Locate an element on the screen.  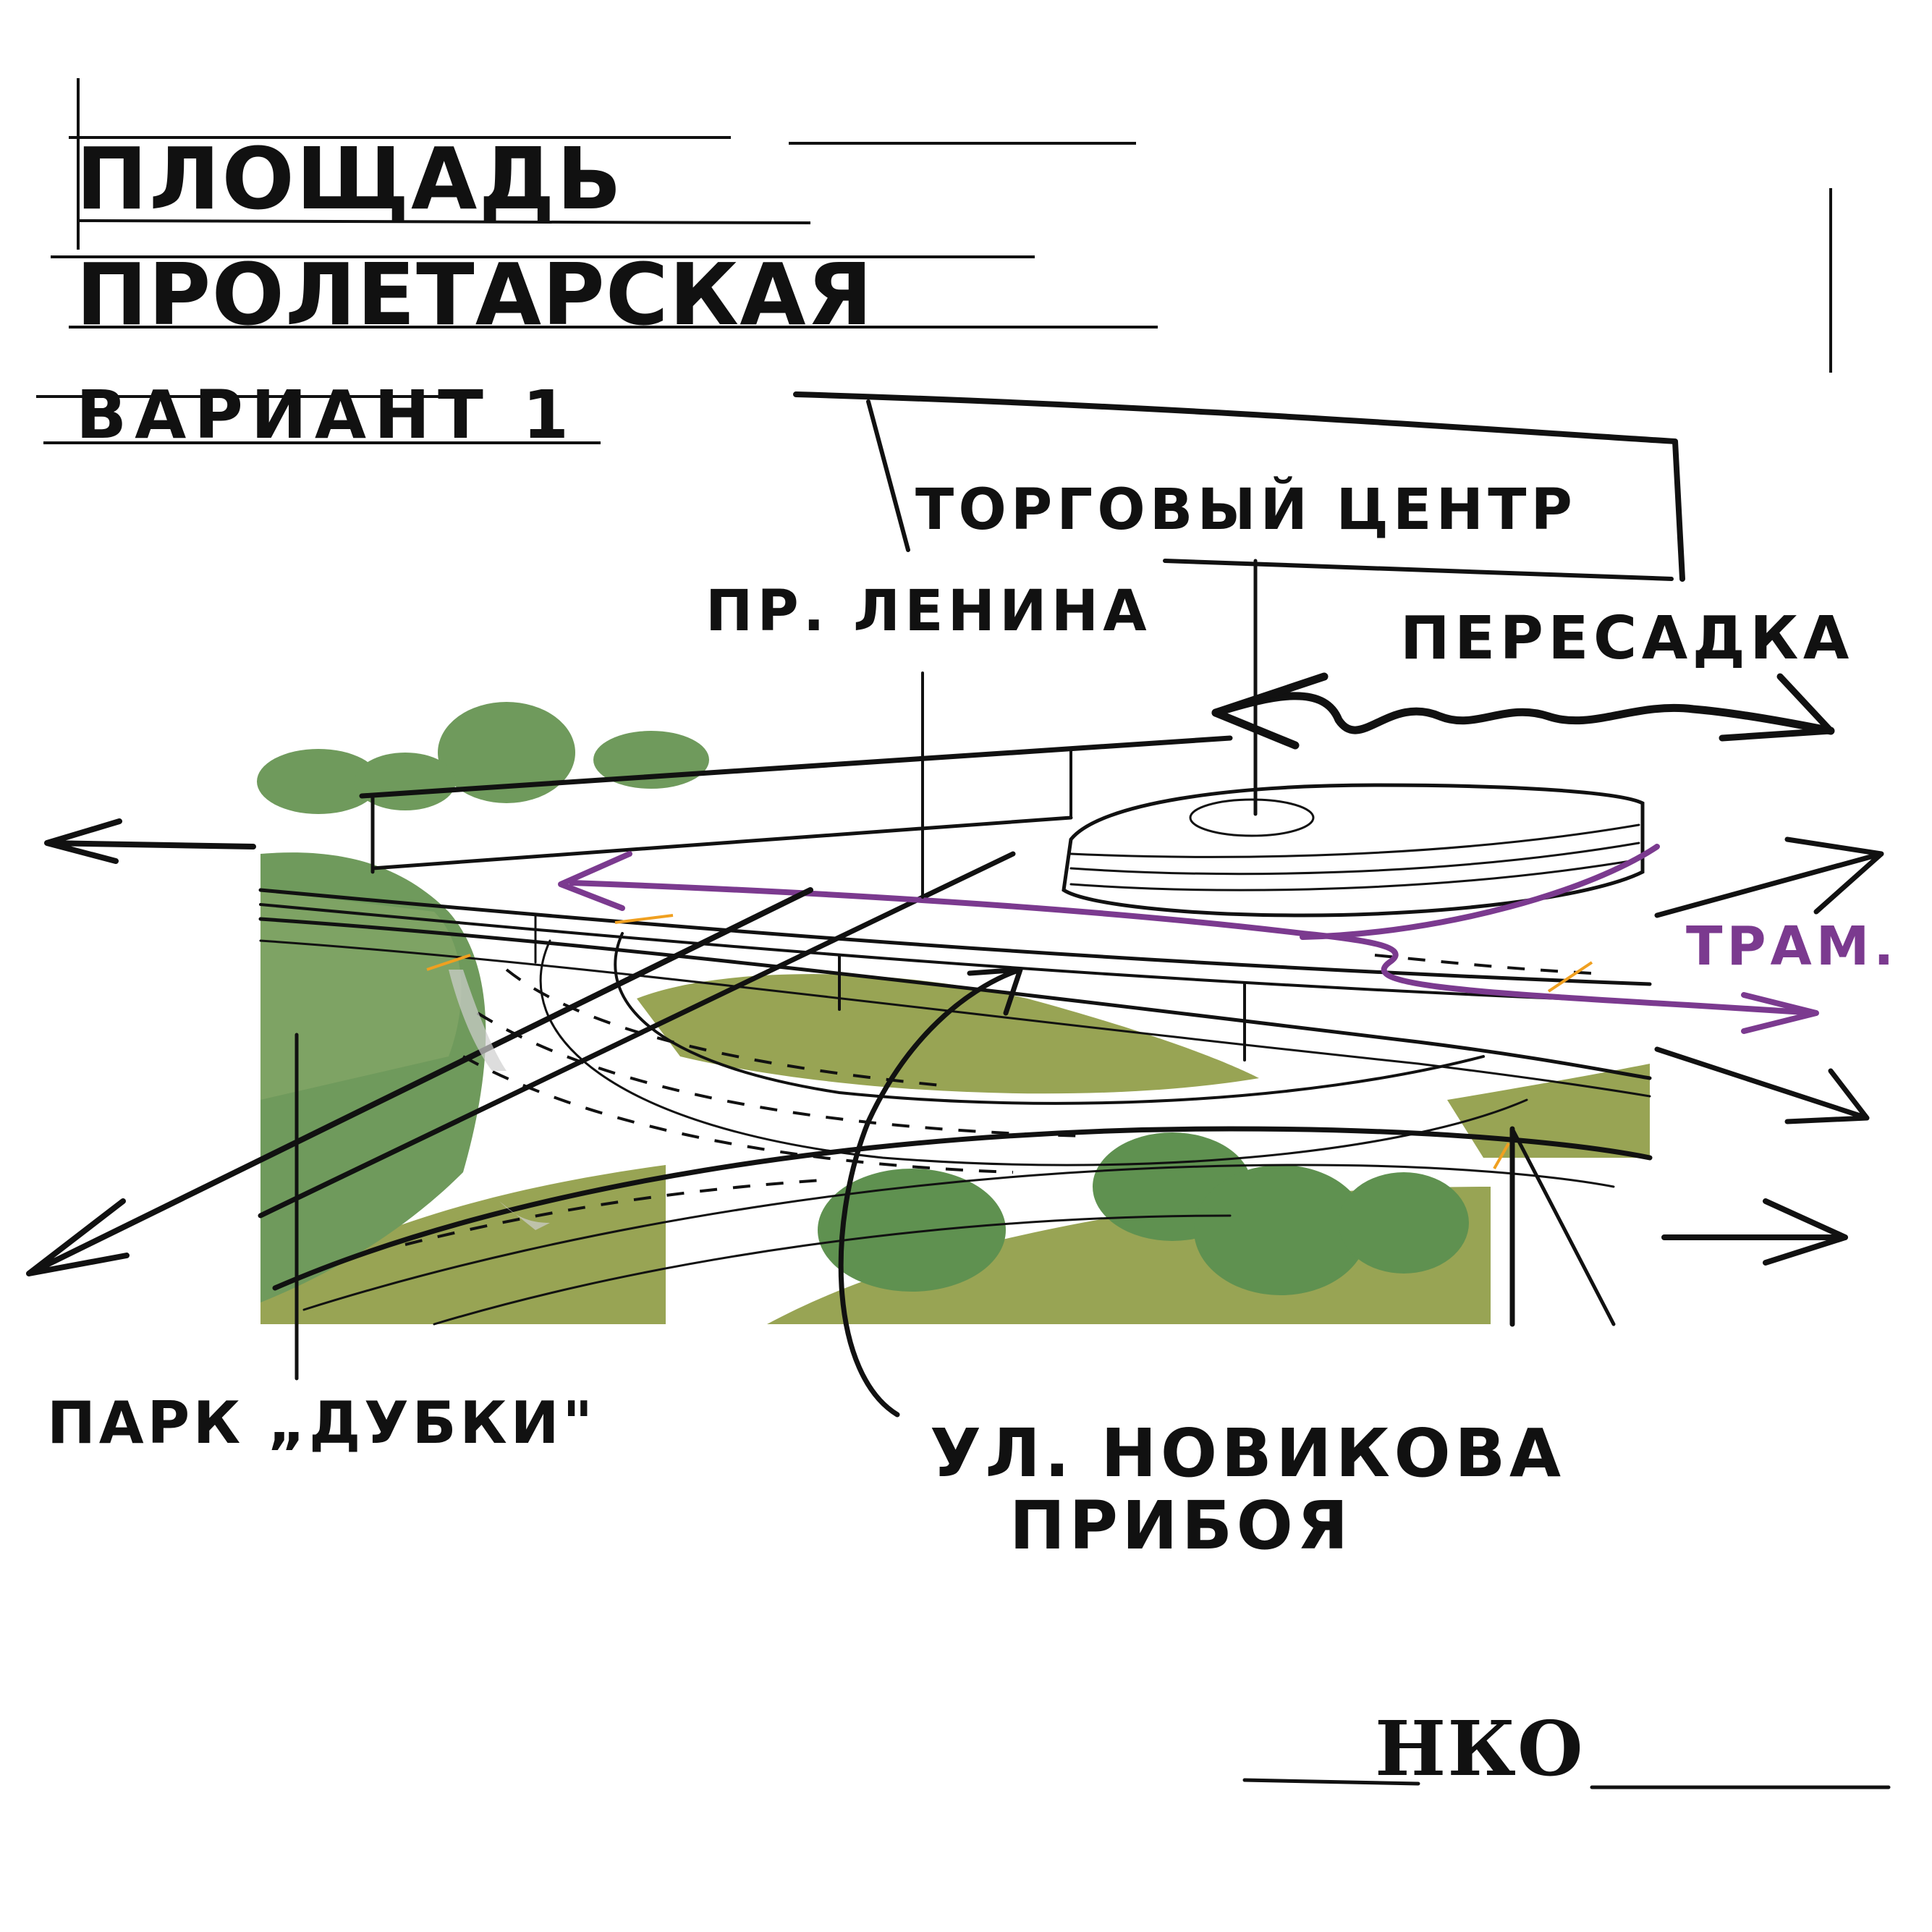
variant-label: ВАРИАНТ 1 is located at coordinates (326, 415).